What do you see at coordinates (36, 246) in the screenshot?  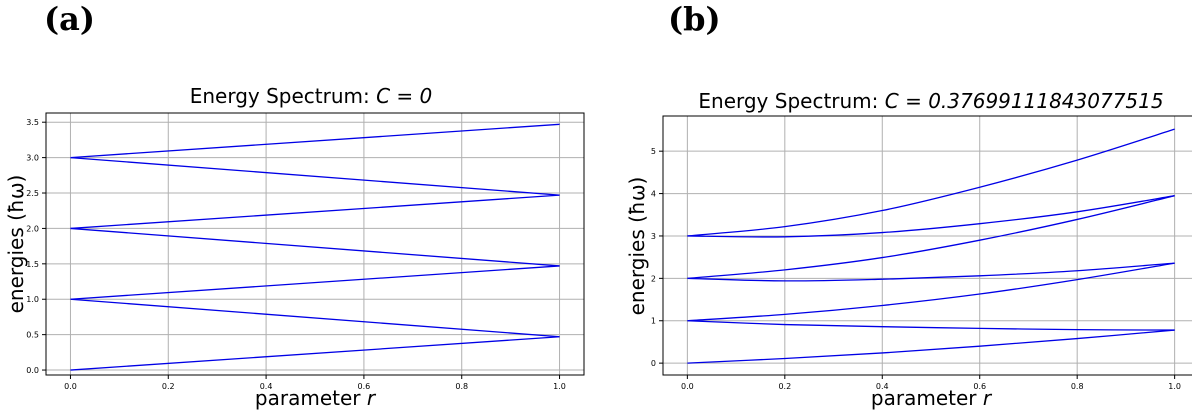 I see `panel-a-y-ticks: 0.0 0.5 1.0 1.5 2.0 2.5 3.0 3.5` at bounding box center [36, 246].